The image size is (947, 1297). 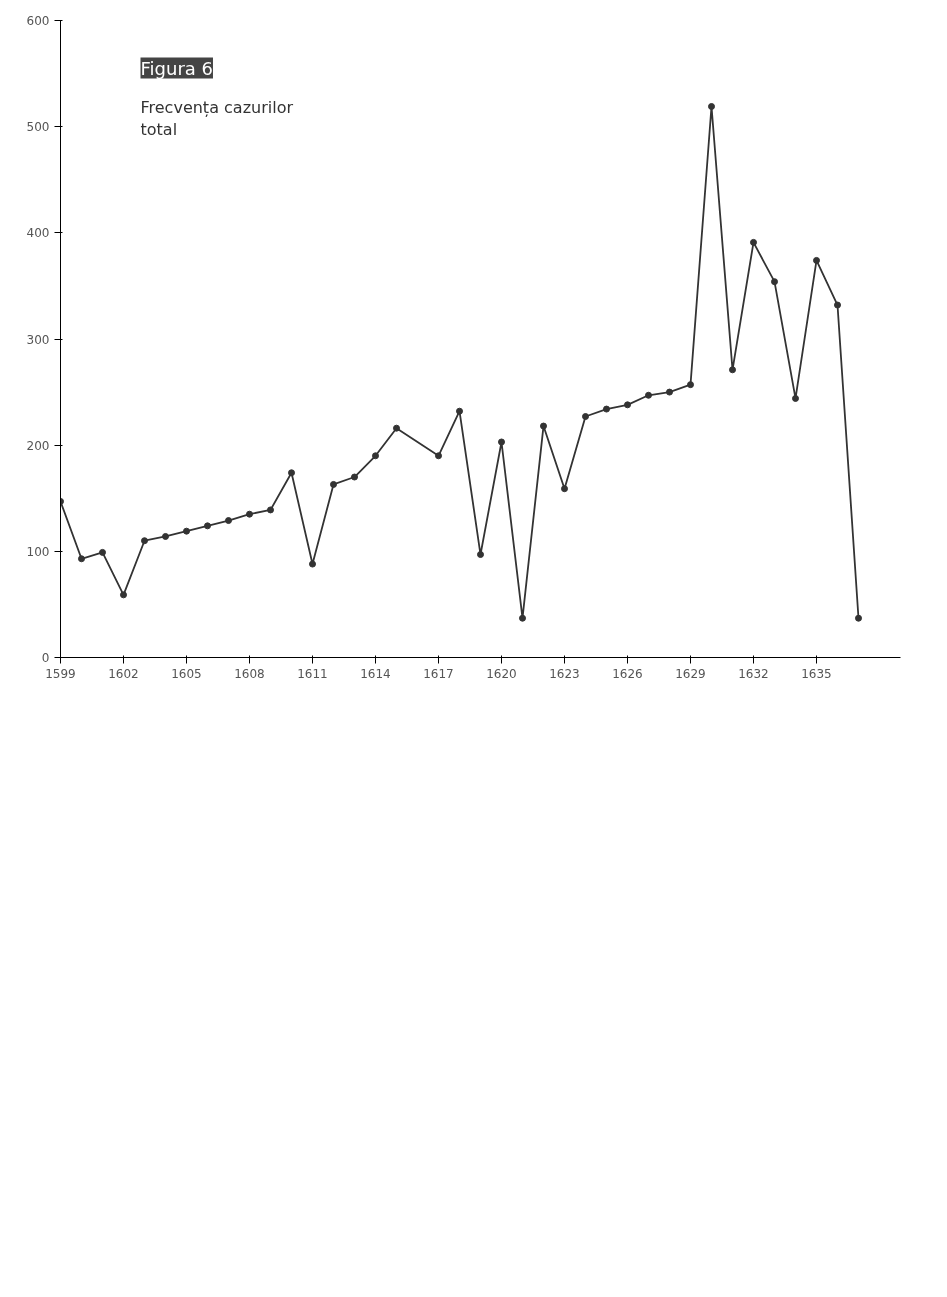 I want to click on x-tick-label: 1611, so click(x=312, y=673).